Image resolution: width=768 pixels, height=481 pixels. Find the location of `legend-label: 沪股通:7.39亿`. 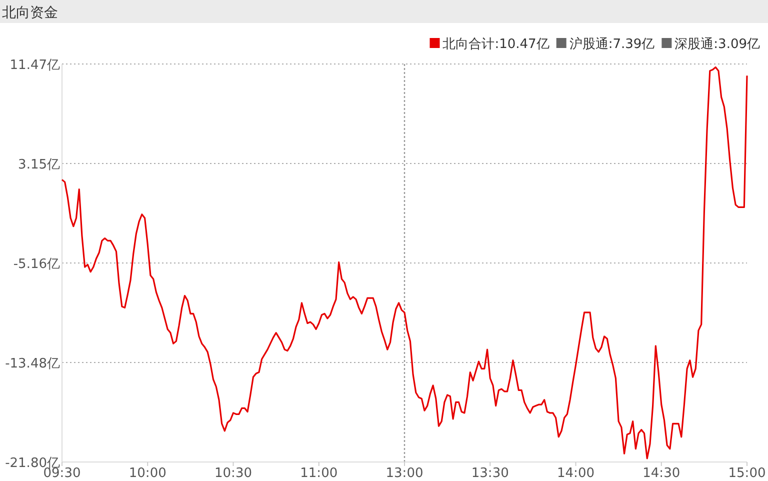

legend-label: 沪股通:7.39亿 is located at coordinates (612, 44).